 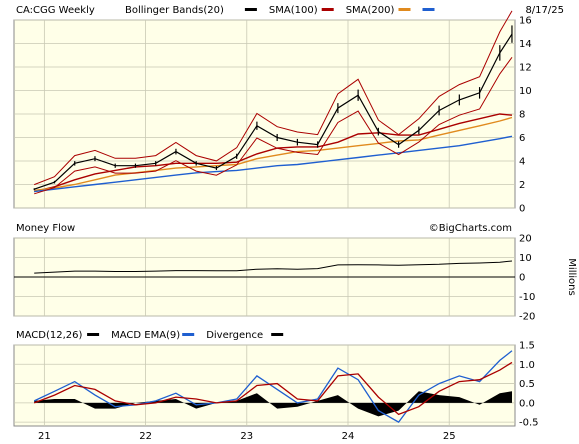 I want to click on y-tick-label: 2, so click(x=522, y=185).